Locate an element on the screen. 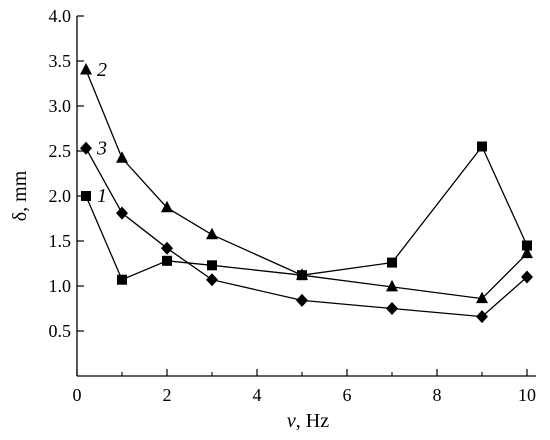  series-3-label: 3 is located at coordinates (101, 148).